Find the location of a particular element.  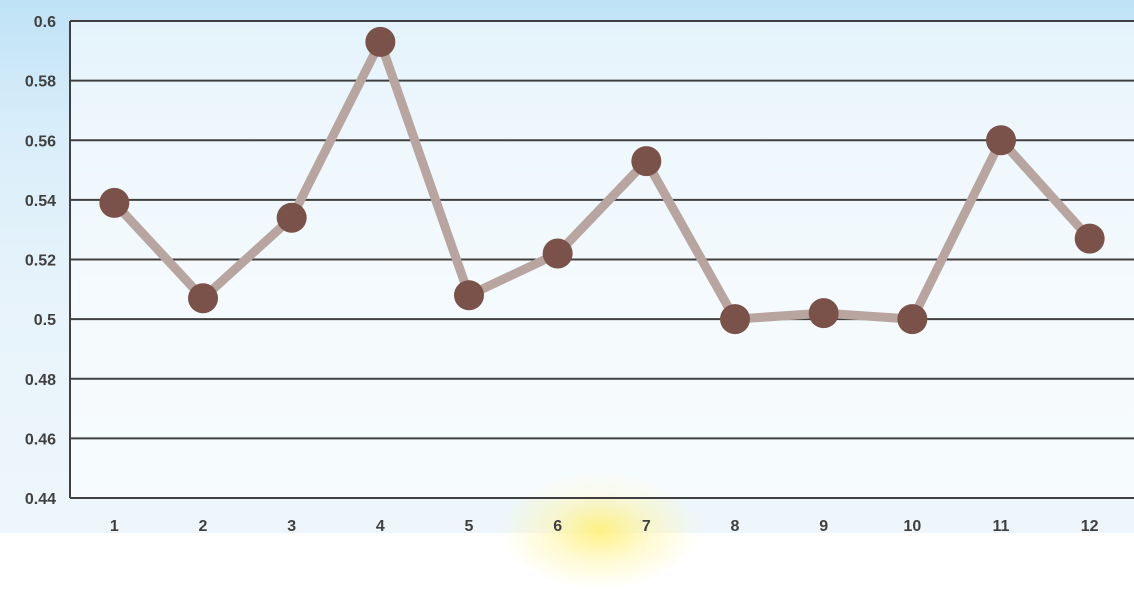

x-tick-label: 11 is located at coordinates (1001, 525).